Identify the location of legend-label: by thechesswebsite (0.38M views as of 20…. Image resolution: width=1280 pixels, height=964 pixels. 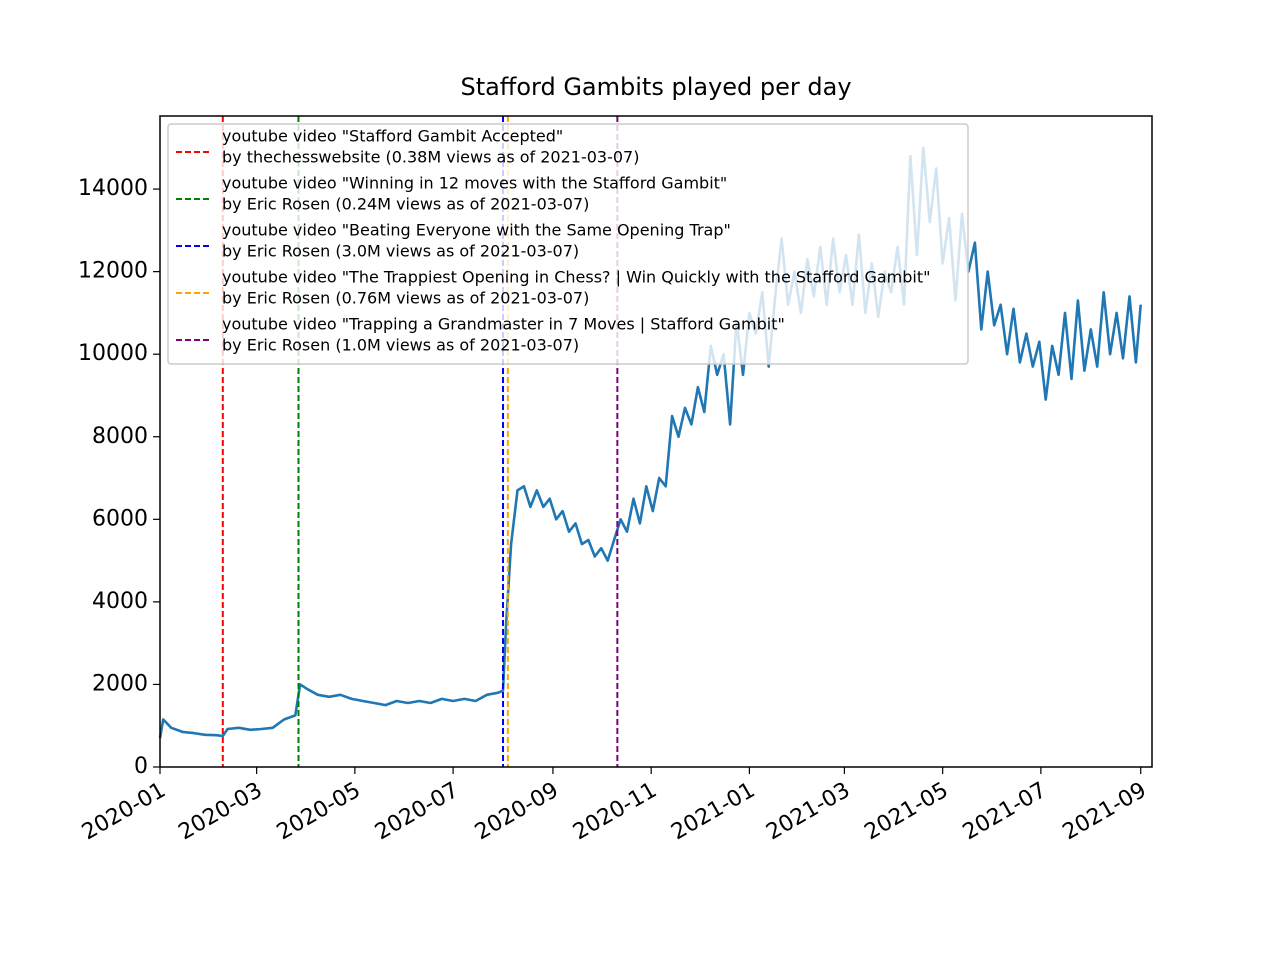
(430, 157).